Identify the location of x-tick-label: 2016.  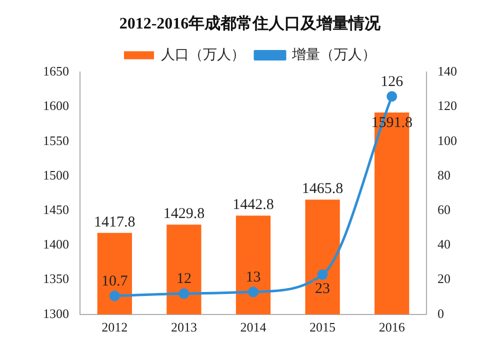
(392, 327).